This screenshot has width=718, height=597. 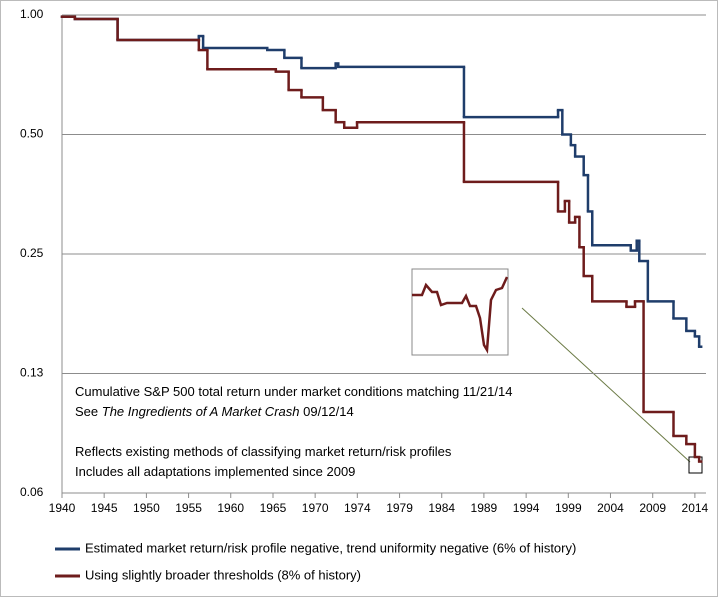 I want to click on zoom-connector, so click(x=606, y=385).